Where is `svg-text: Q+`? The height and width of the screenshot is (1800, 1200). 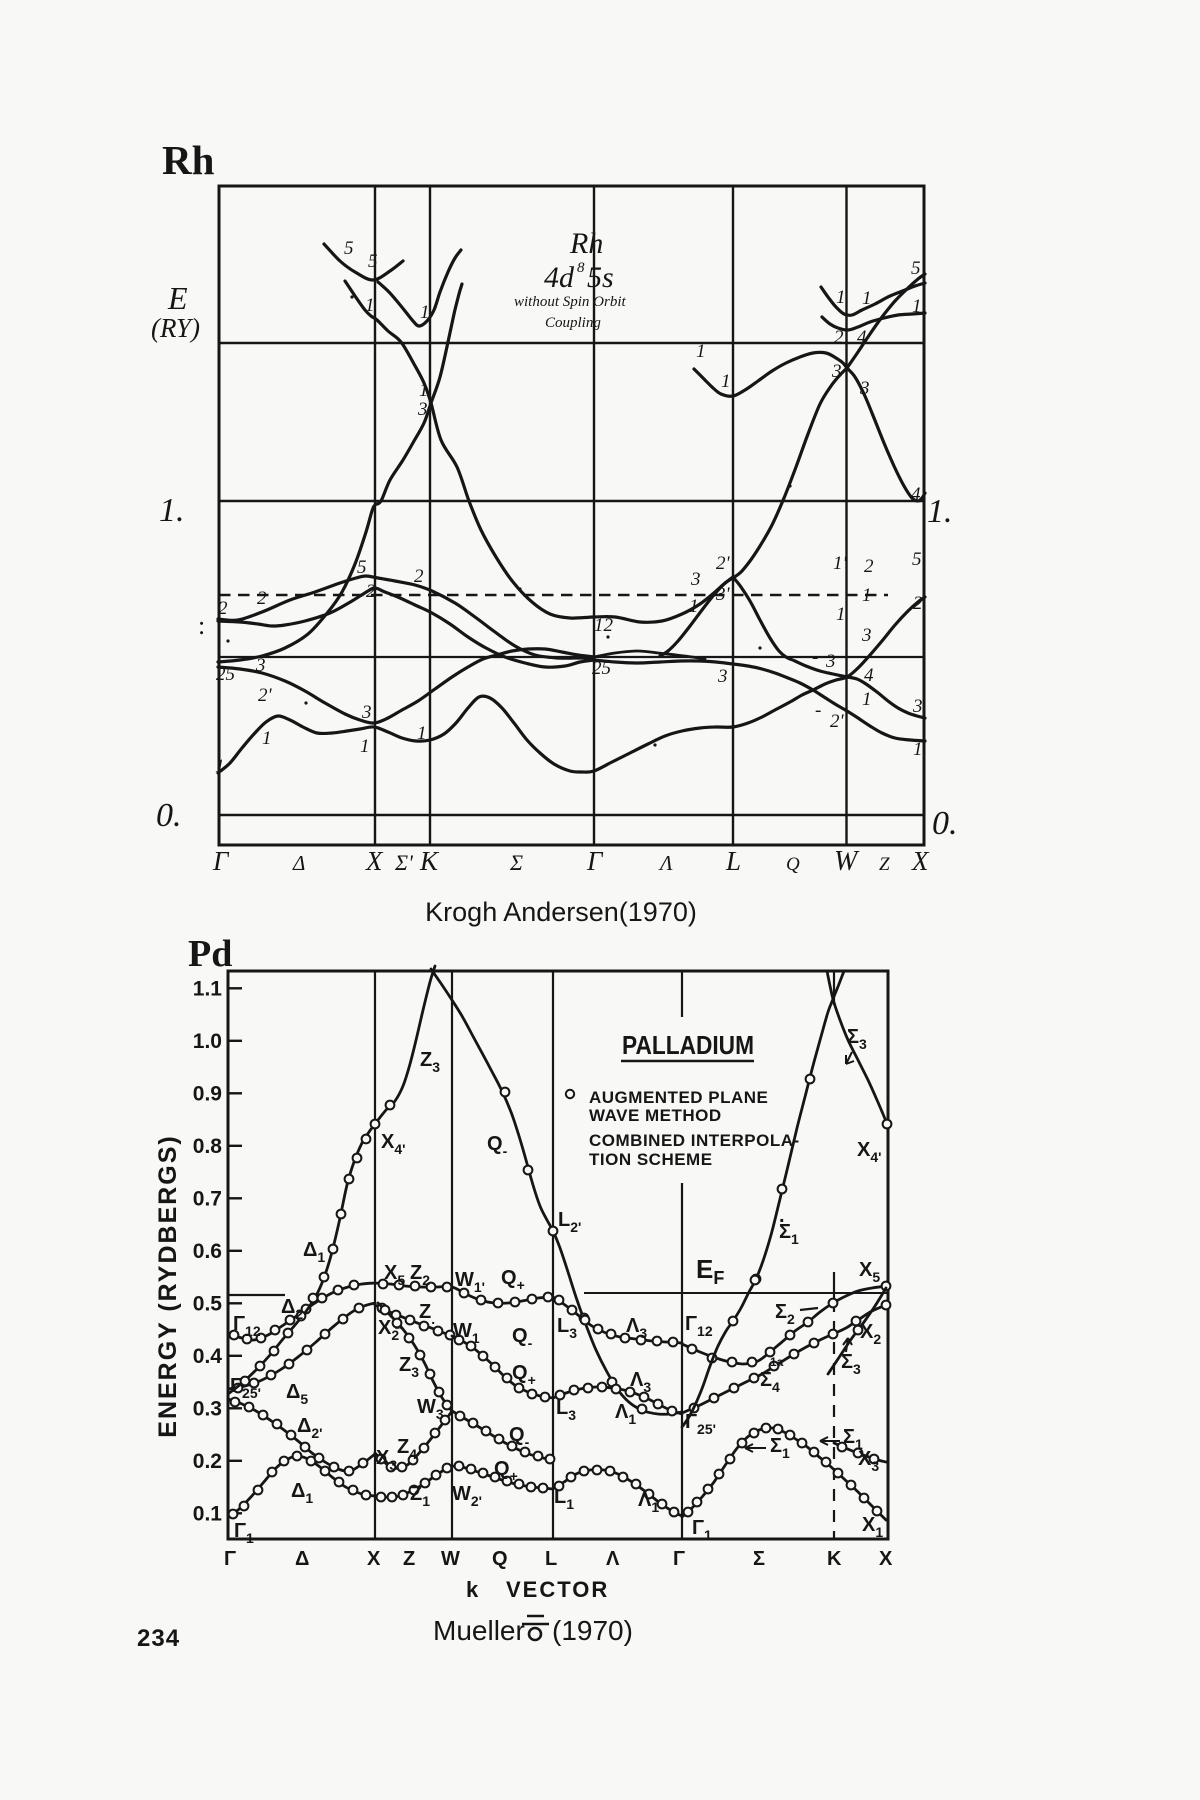 svg-text: Q+ is located at coordinates (513, 1280).